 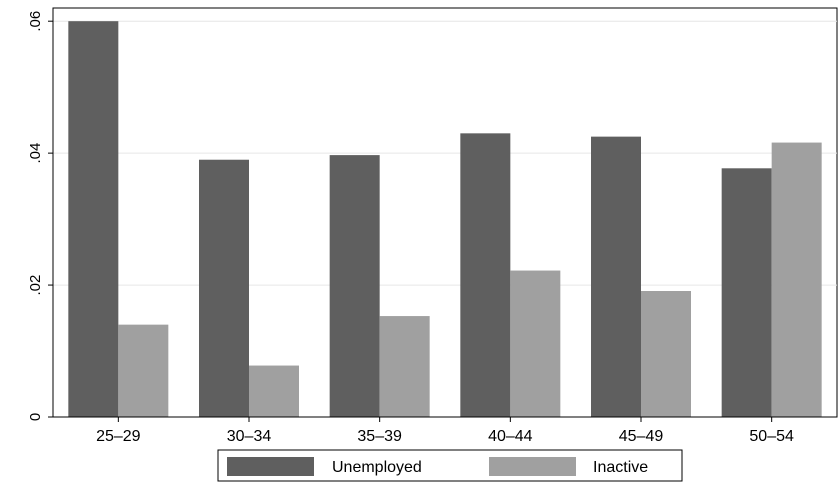 What do you see at coordinates (118, 436) in the screenshot?
I see `x-tick-label: 25–29` at bounding box center [118, 436].